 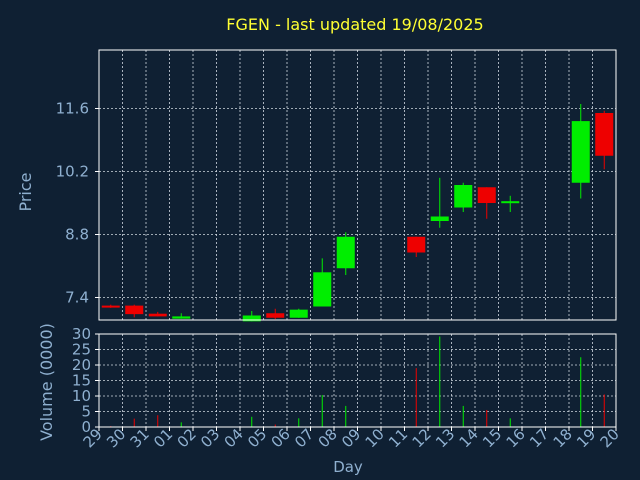 What do you see at coordinates (492, 438) in the screenshot?
I see `x-tick-label-15: 15` at bounding box center [492, 438].